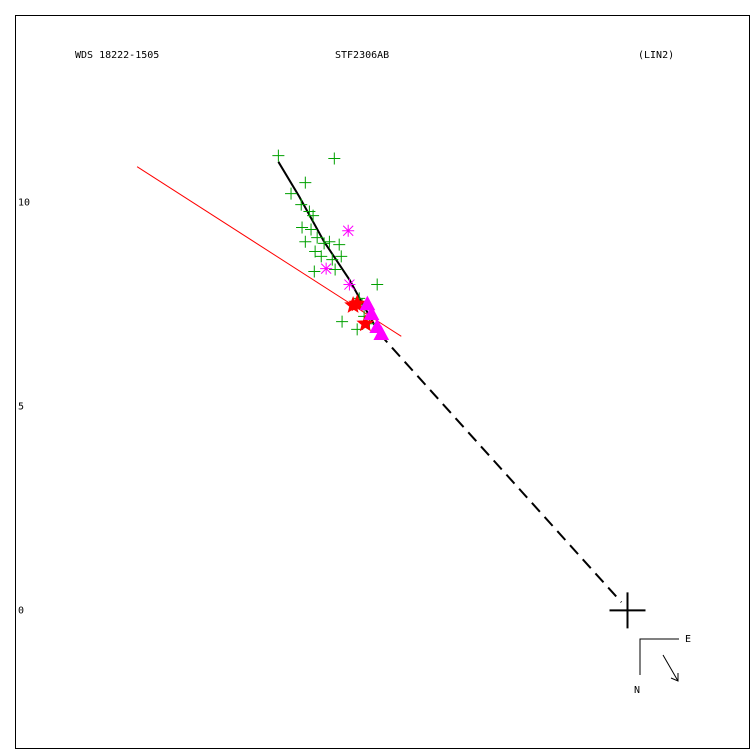  Describe the element at coordinates (688, 639) in the screenshot. I see `compass-east: E` at that location.